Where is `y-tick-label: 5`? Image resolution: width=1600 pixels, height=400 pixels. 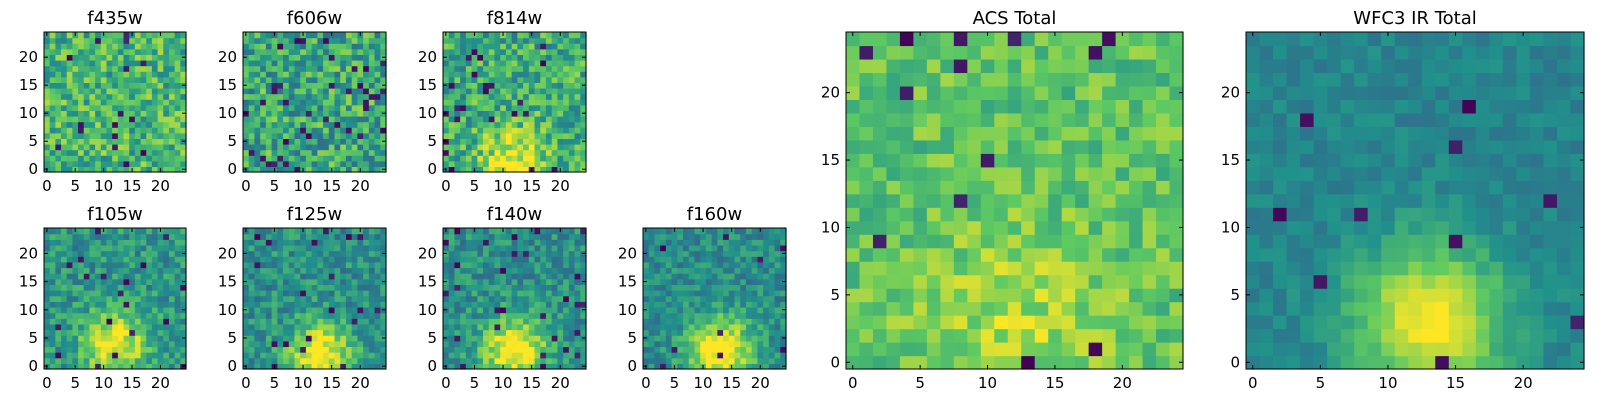
y-tick-label: 5 is located at coordinates (232, 141).